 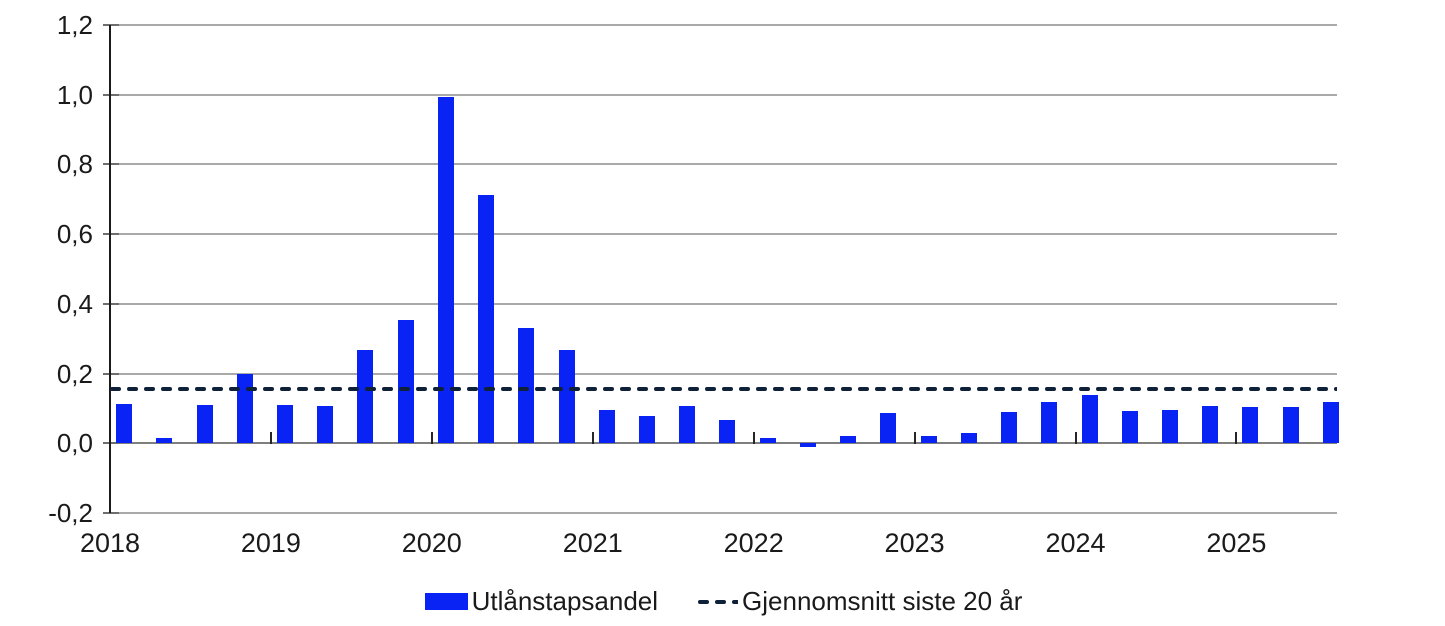 I want to click on legend-label-gjennomsnitt: Gjennomsnitt siste 20 år, so click(x=882, y=601).